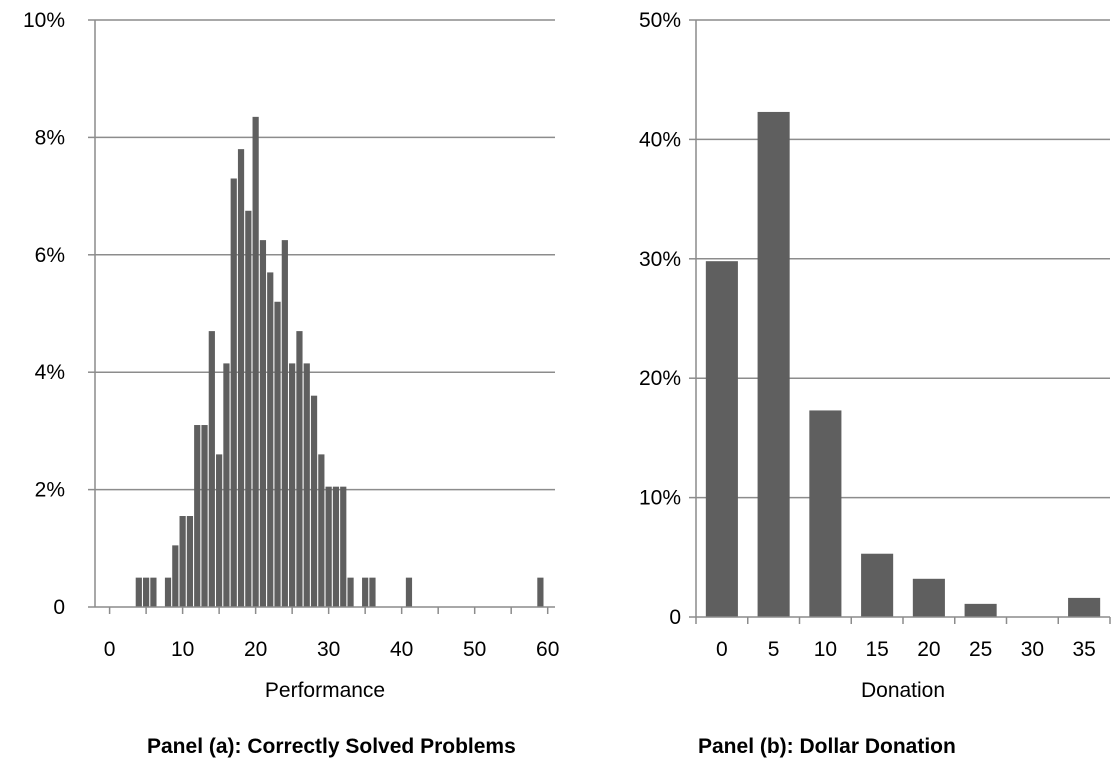 The image size is (1116, 767). I want to click on y-tick-label: 40%, so click(660, 139).